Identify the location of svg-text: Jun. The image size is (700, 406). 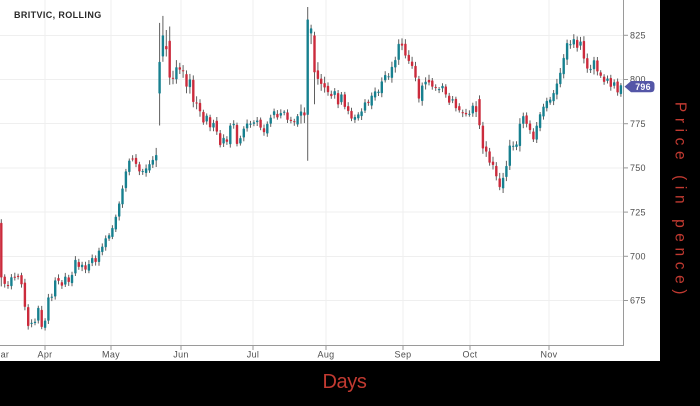
(180, 355).